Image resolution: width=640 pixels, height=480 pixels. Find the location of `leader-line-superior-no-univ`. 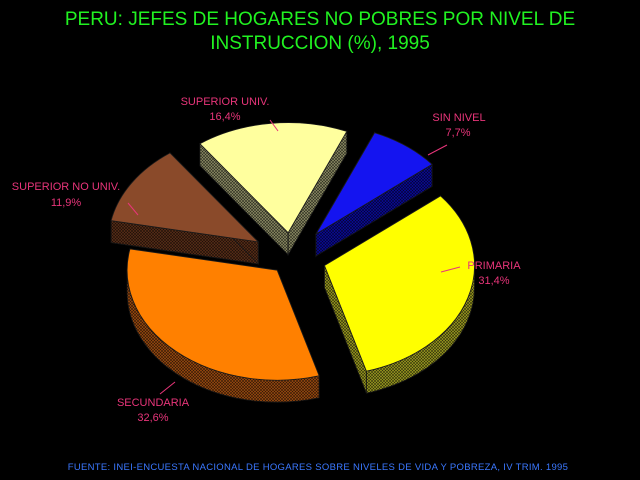

leader-line-superior-no-univ is located at coordinates (133, 209).